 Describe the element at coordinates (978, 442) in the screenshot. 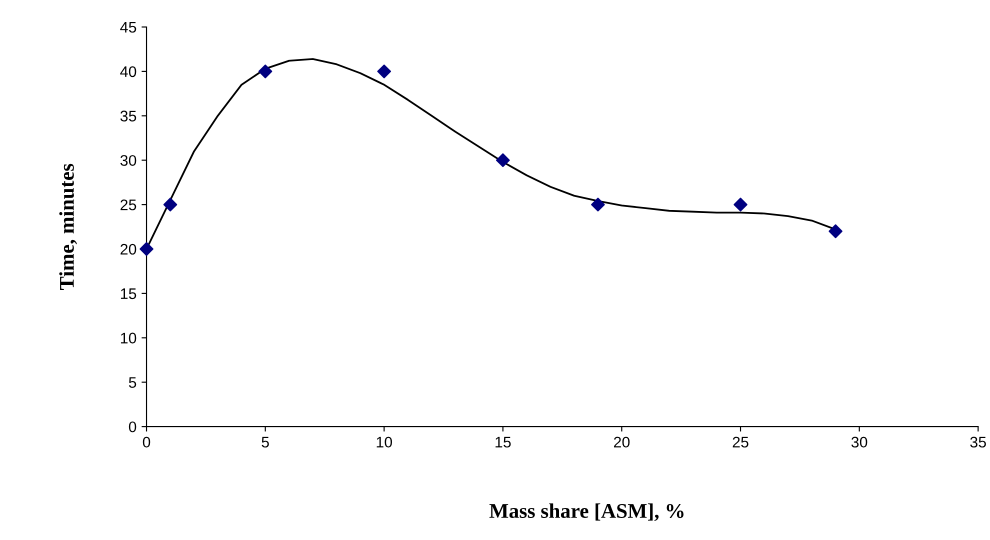

I see `x-tick-label: 35` at that location.